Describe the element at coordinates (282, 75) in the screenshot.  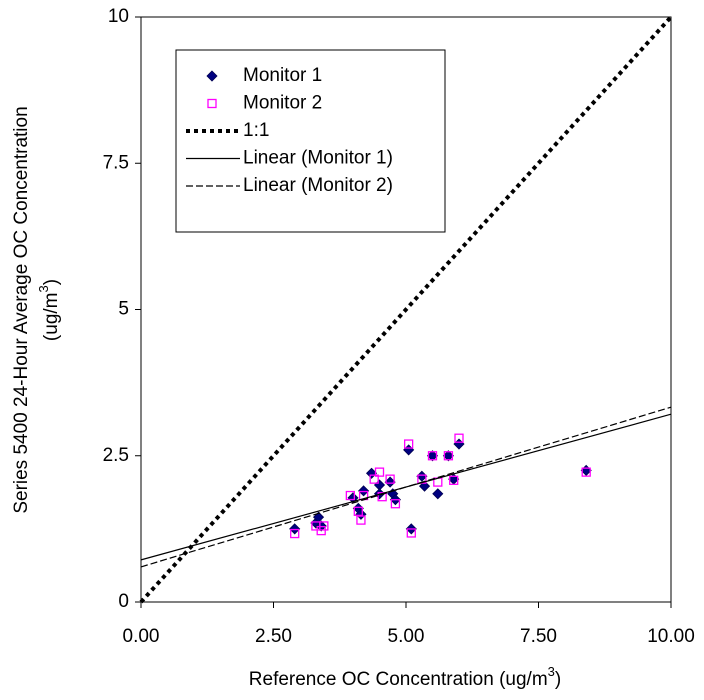
I see `legend-label: Monitor 1` at that location.